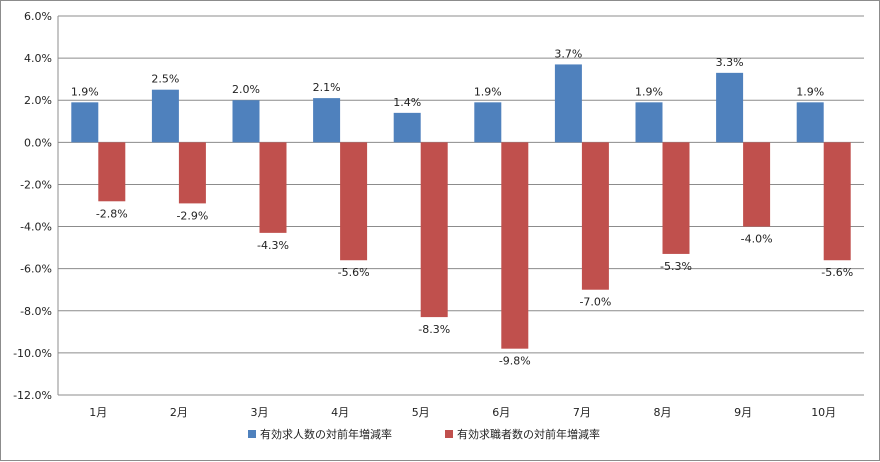 This screenshot has height=462, width=880. I want to click on x-tick-label: 10月, so click(823, 412).